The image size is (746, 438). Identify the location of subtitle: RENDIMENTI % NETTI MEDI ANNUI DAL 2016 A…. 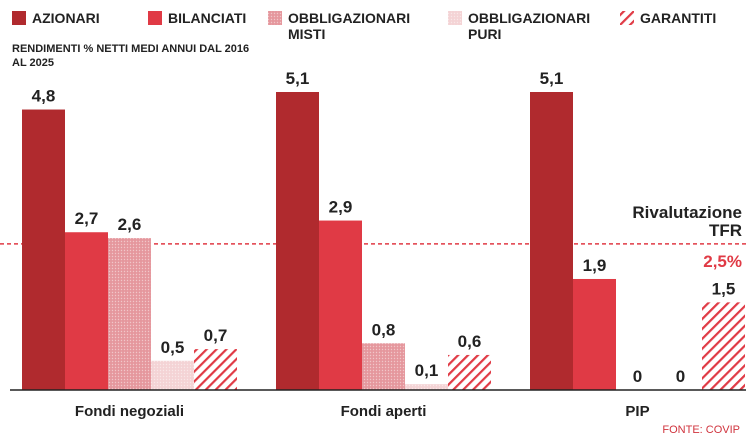
(131, 56).